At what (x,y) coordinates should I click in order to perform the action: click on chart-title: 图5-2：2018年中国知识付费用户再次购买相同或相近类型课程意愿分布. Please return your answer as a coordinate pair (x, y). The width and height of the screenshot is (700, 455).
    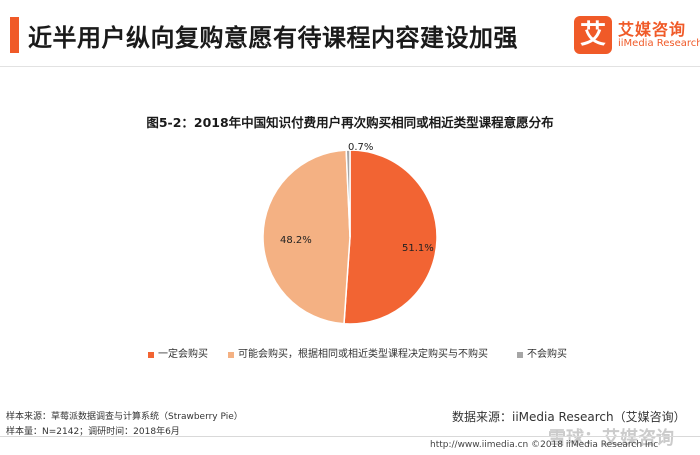
    Looking at the image, I should click on (350, 122).